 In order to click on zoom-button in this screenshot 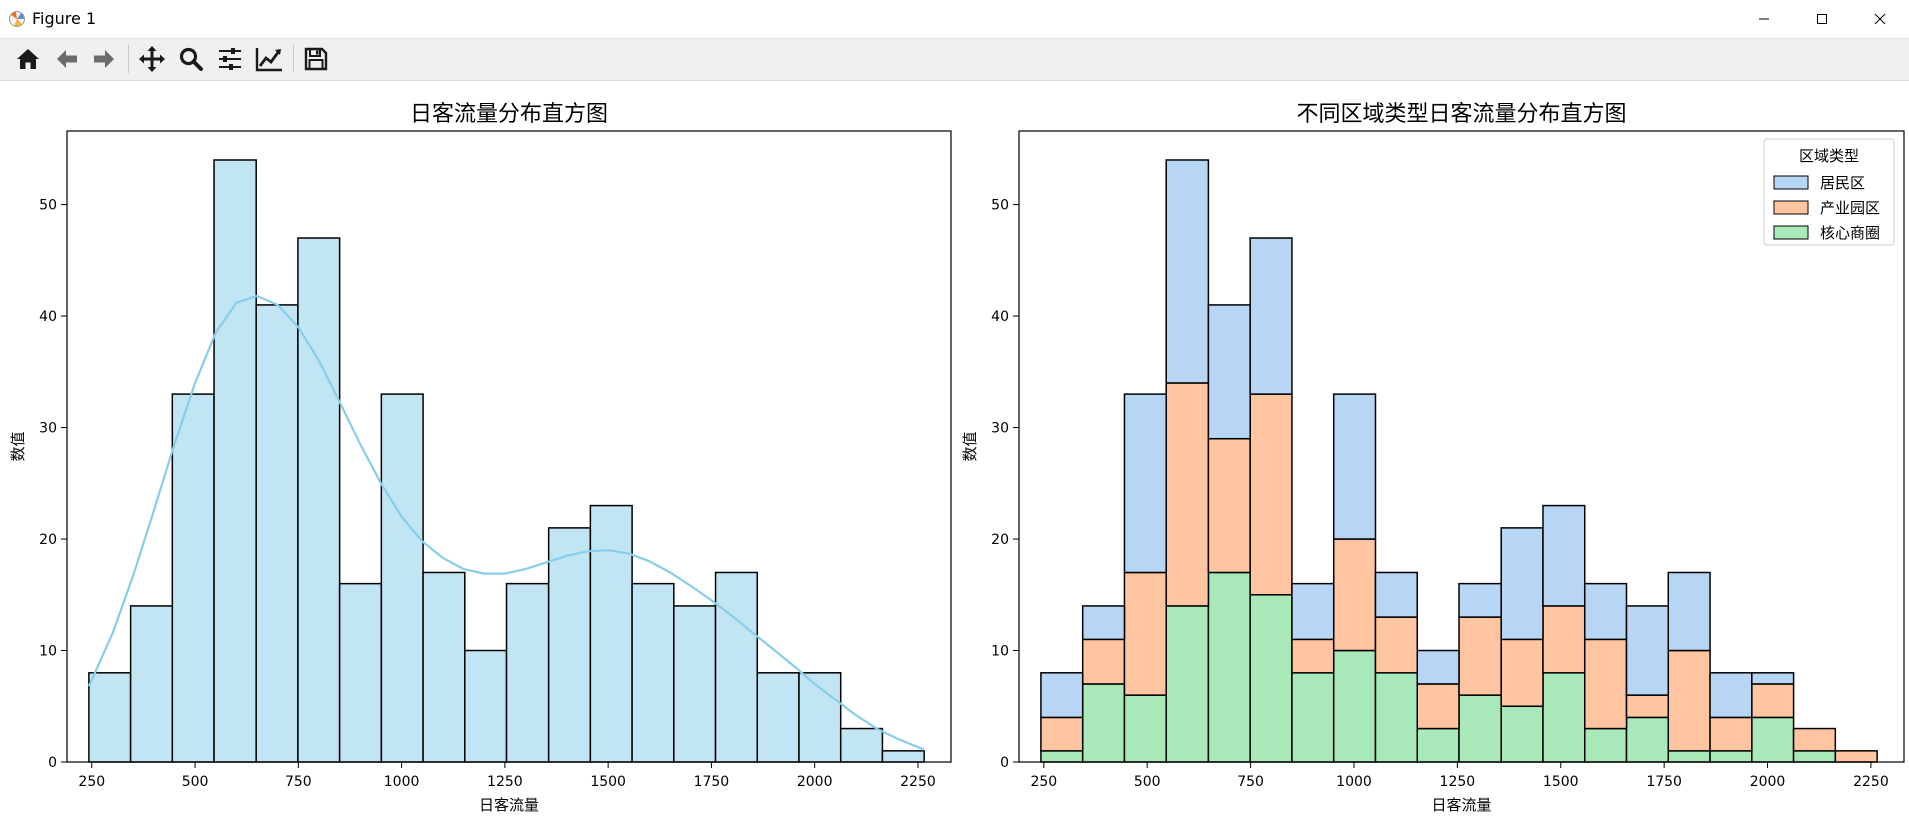, I will do `click(191, 59)`.